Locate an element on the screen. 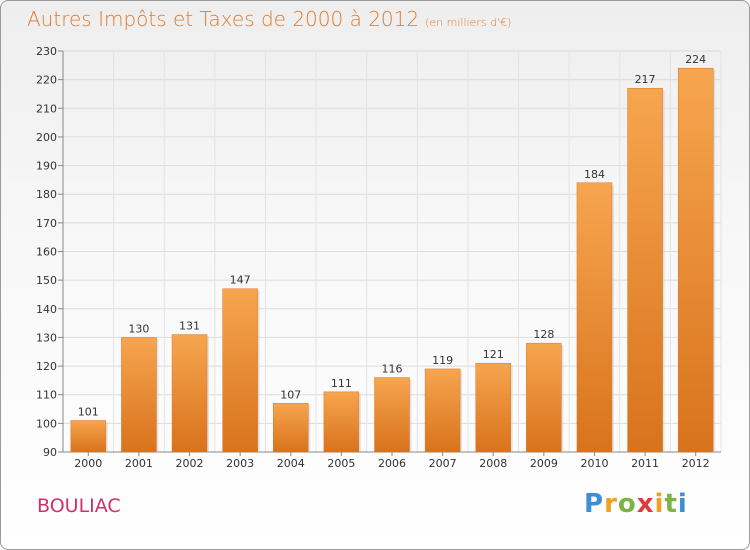 This screenshot has height=550, width=750. value-label: 111 is located at coordinates (341, 383).